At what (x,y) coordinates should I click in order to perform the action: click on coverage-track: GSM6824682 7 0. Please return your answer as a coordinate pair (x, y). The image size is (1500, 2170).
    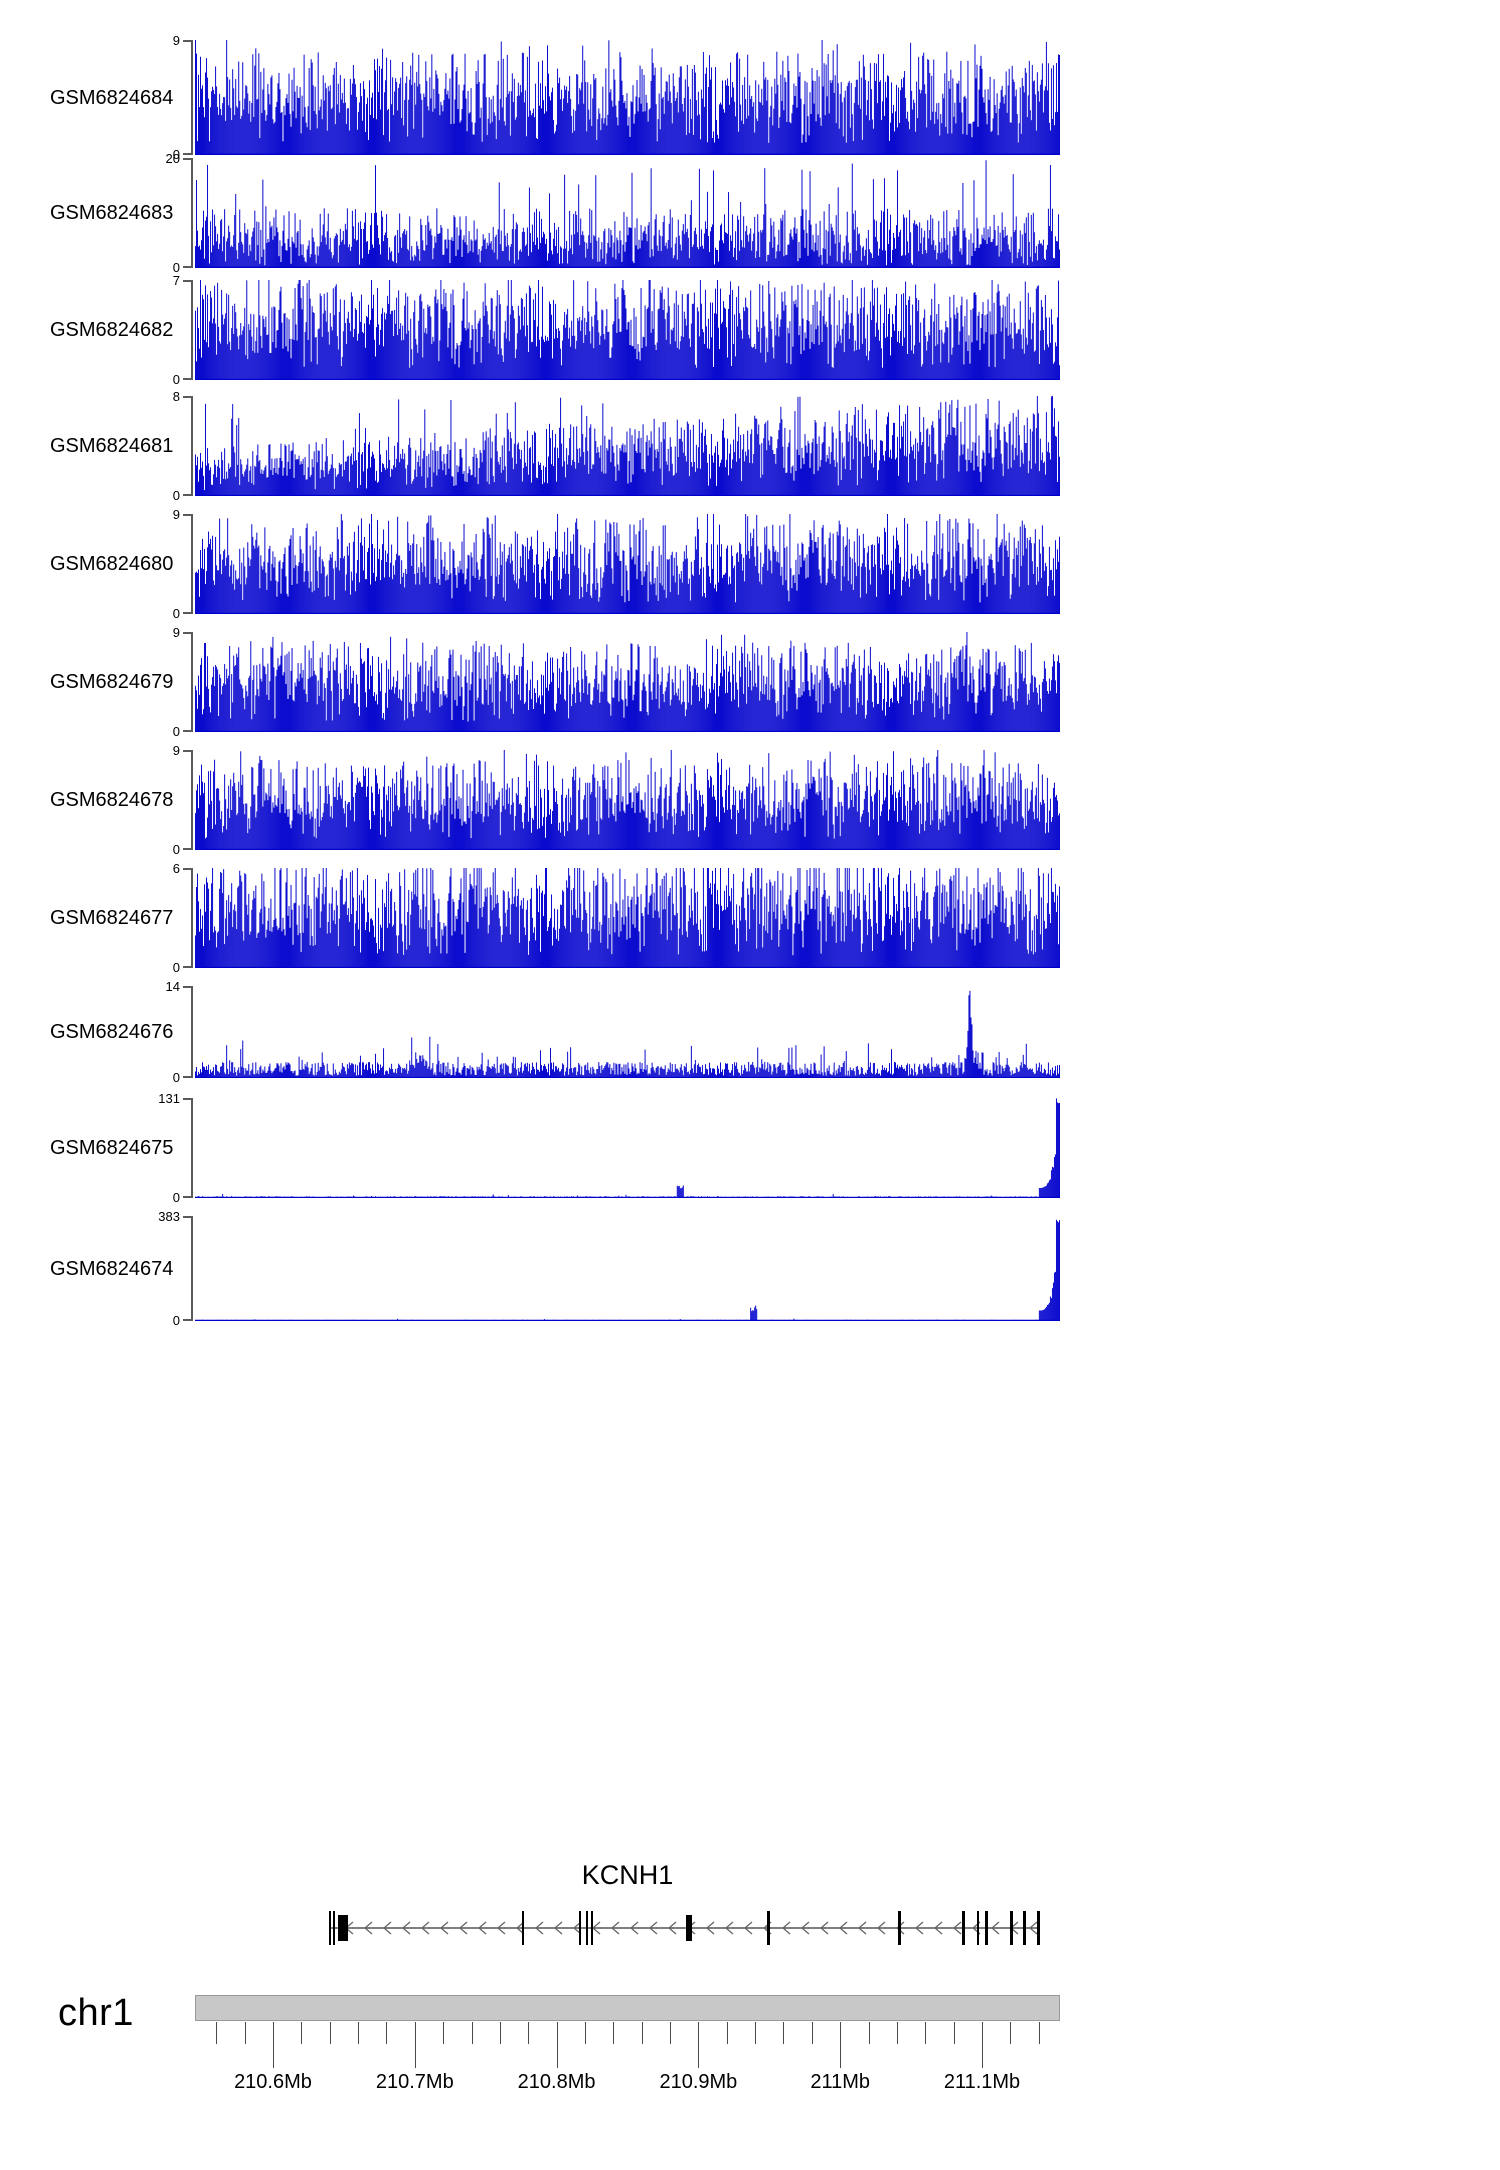
    Looking at the image, I should click on (530, 330).